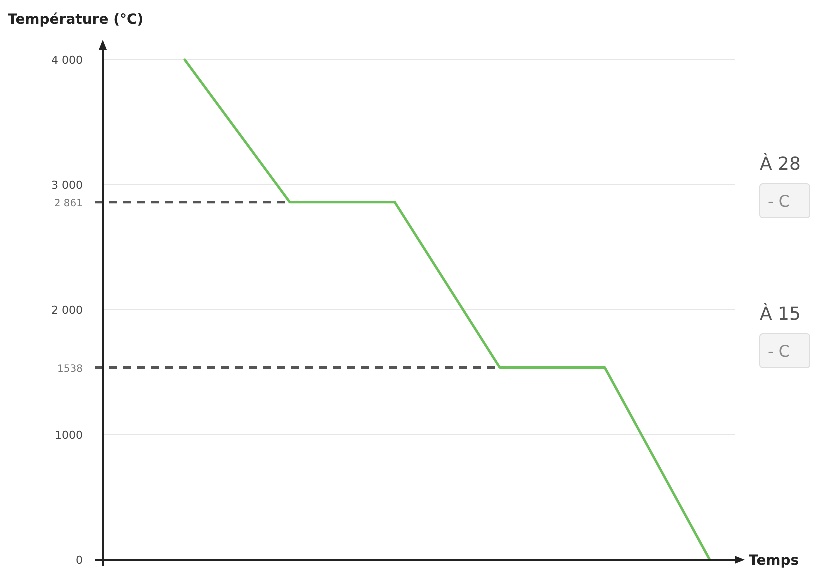  I want to click on text: À 15, so click(780, 314).